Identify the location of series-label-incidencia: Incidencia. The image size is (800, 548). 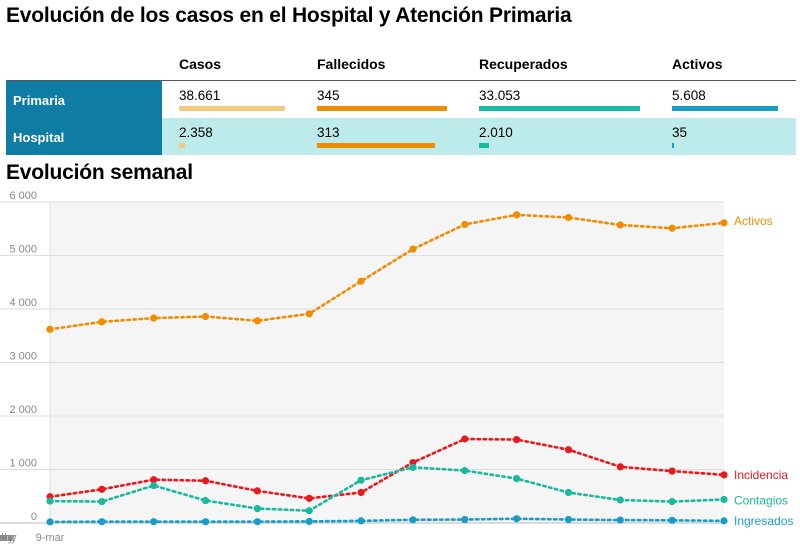
(761, 475).